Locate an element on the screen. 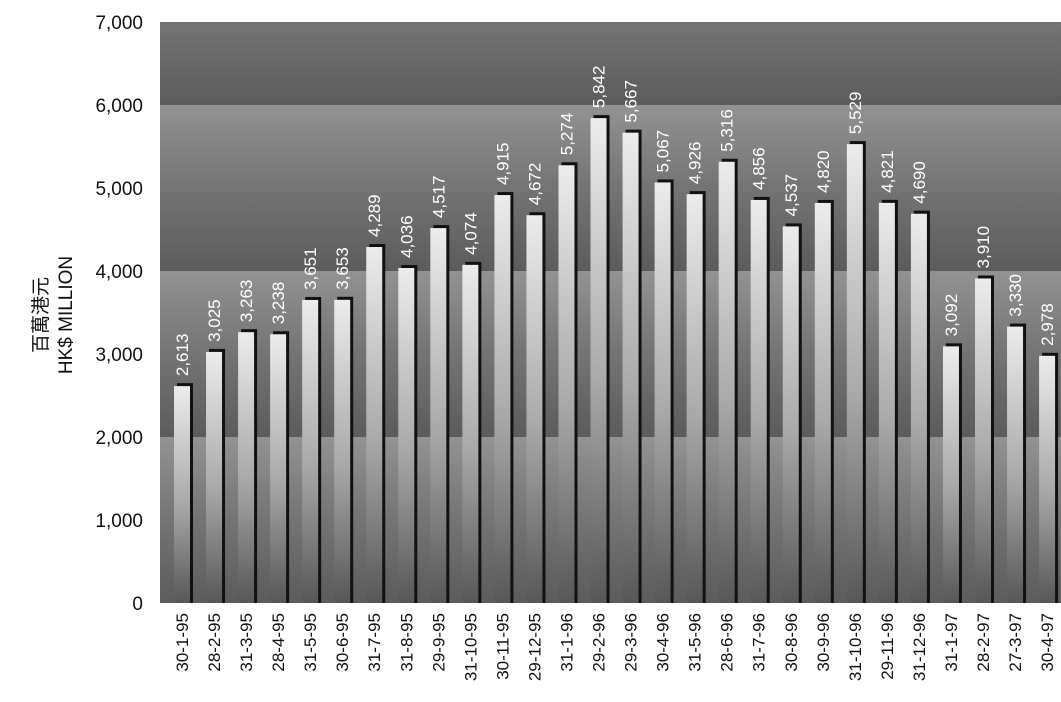 The image size is (1061, 702). y-axis: 0 1,000 2,000 3,000 4,000 5,000 6,000 7,000 is located at coordinates (119, 314).